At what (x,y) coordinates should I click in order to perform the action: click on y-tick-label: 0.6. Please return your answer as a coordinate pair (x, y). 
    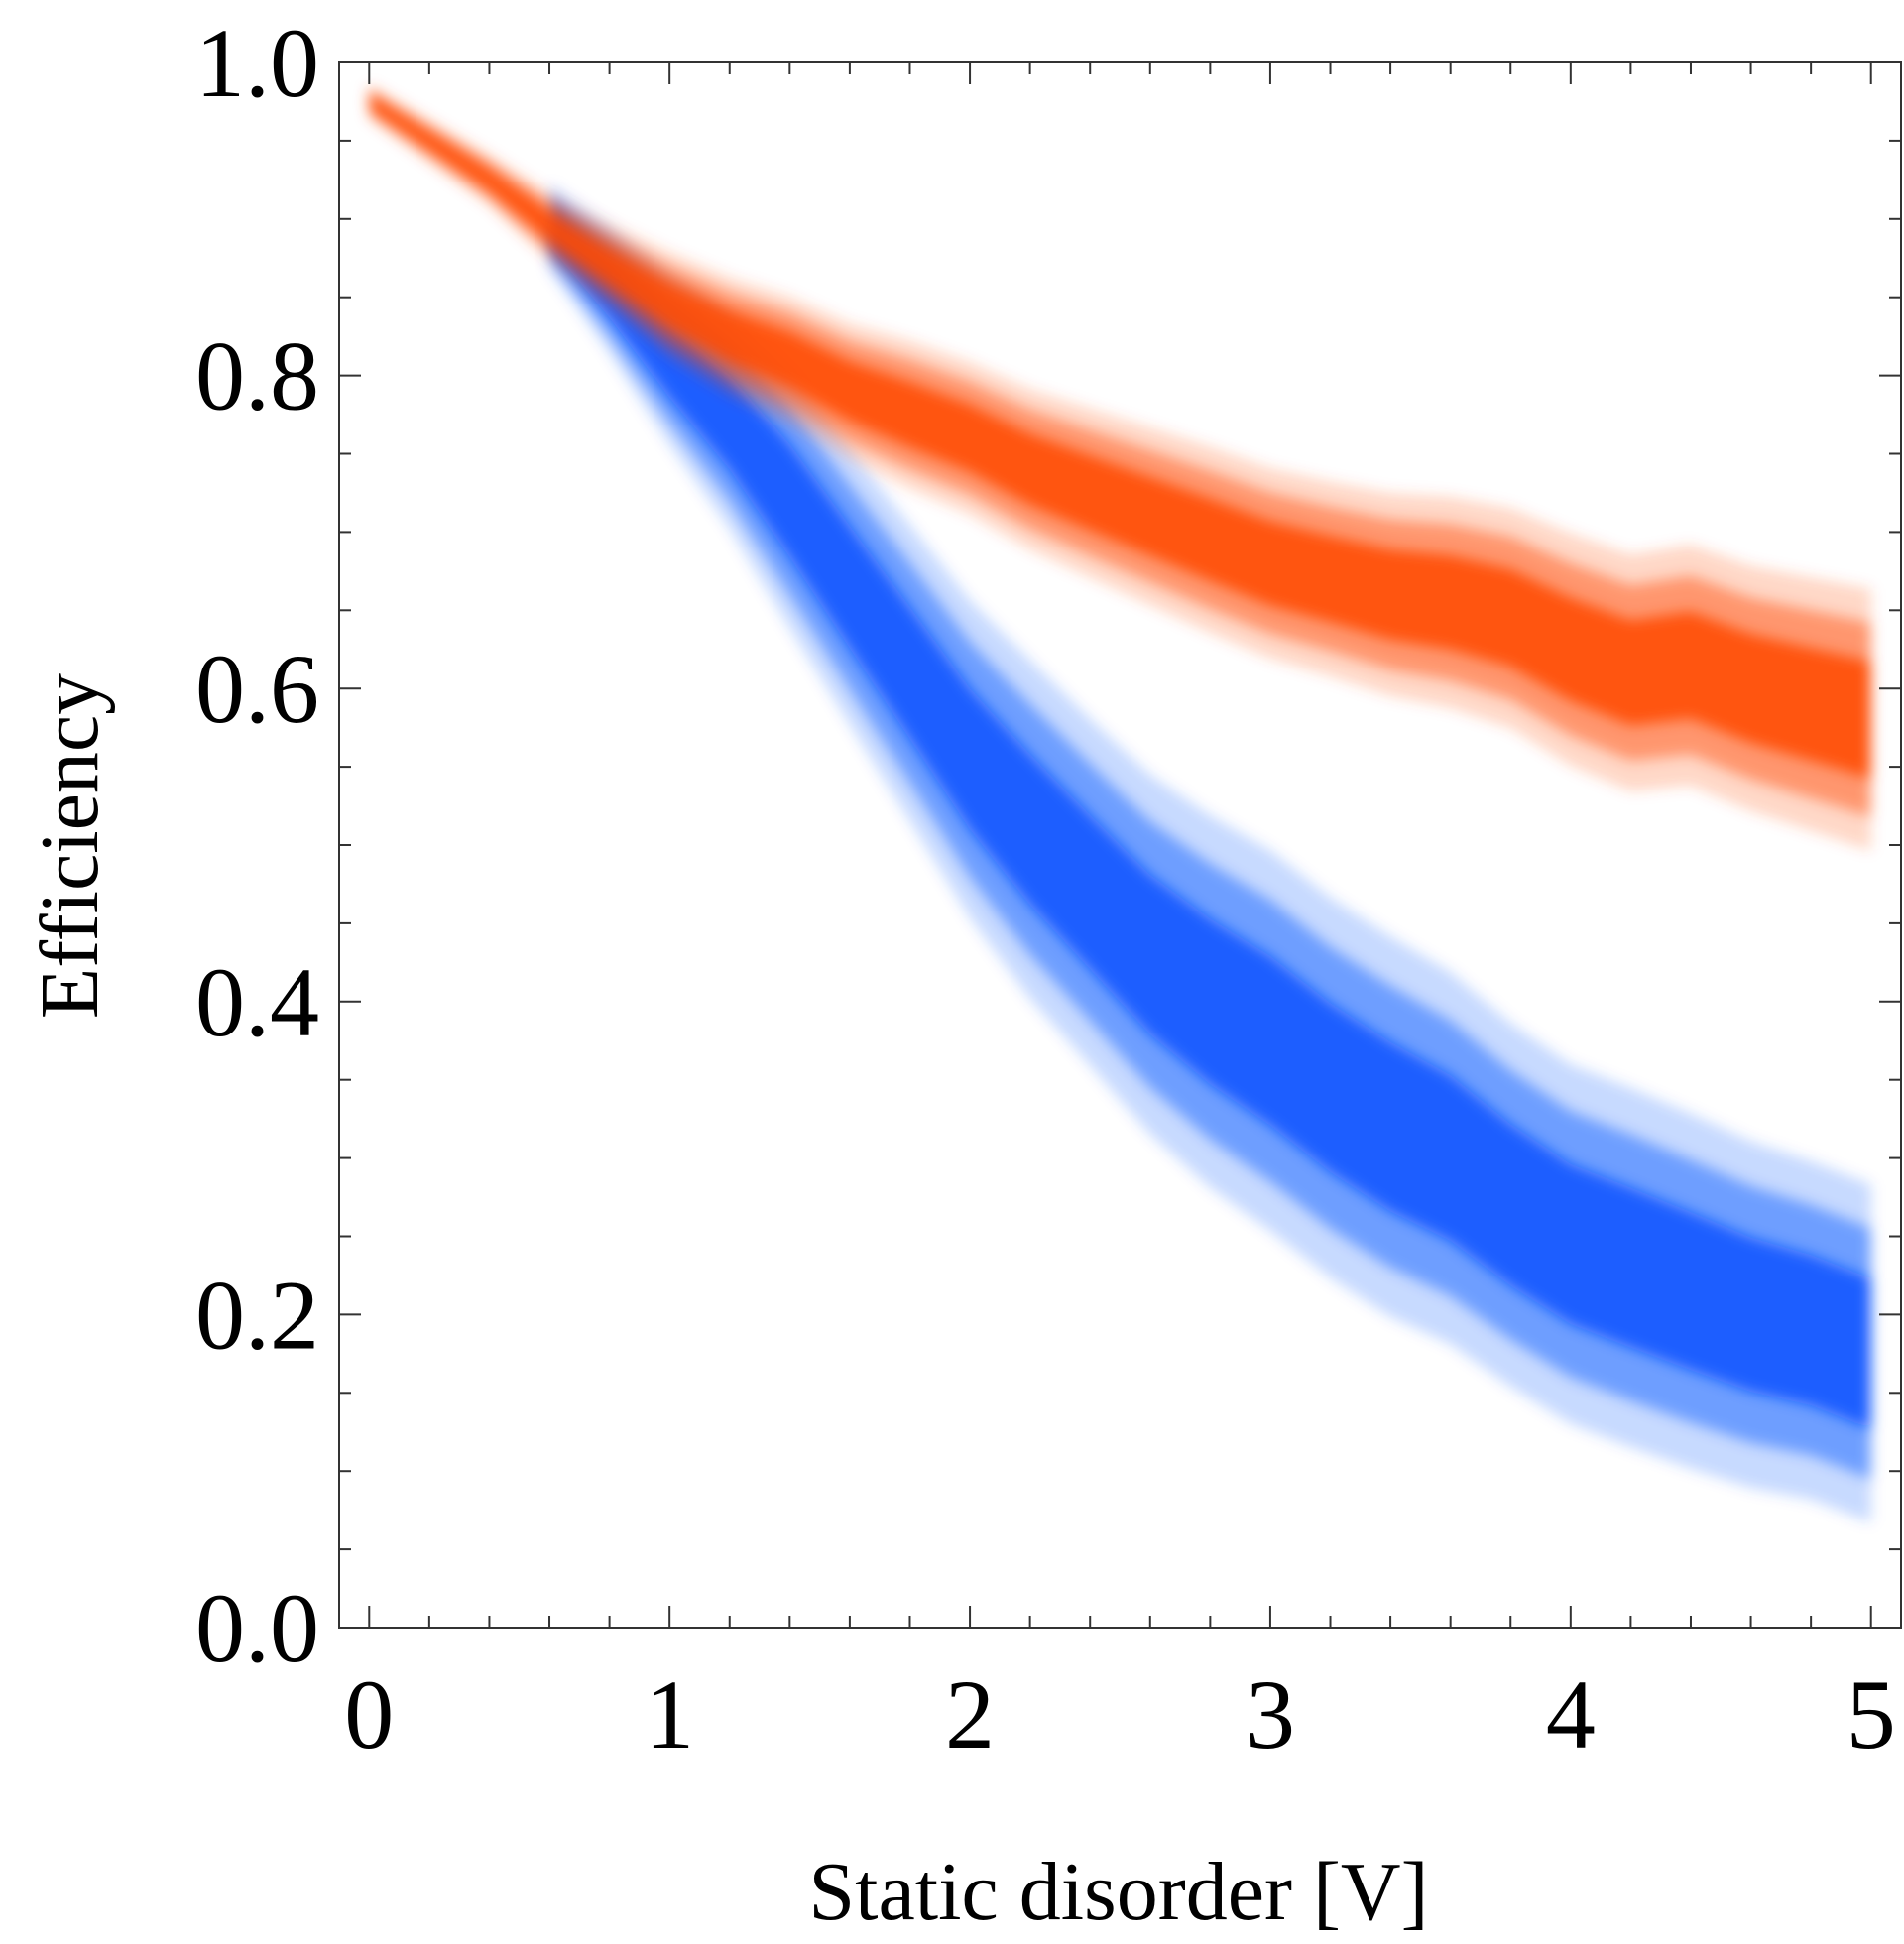
    Looking at the image, I should click on (257, 689).